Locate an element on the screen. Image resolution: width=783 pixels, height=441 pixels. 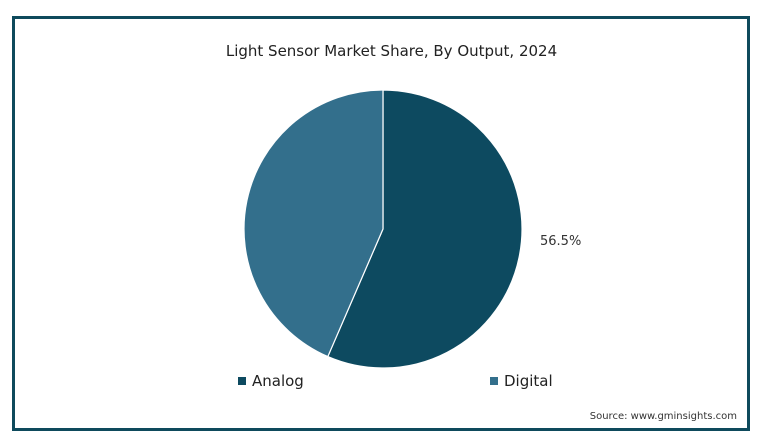
legend-label-digital: Digital is located at coordinates (528, 381).